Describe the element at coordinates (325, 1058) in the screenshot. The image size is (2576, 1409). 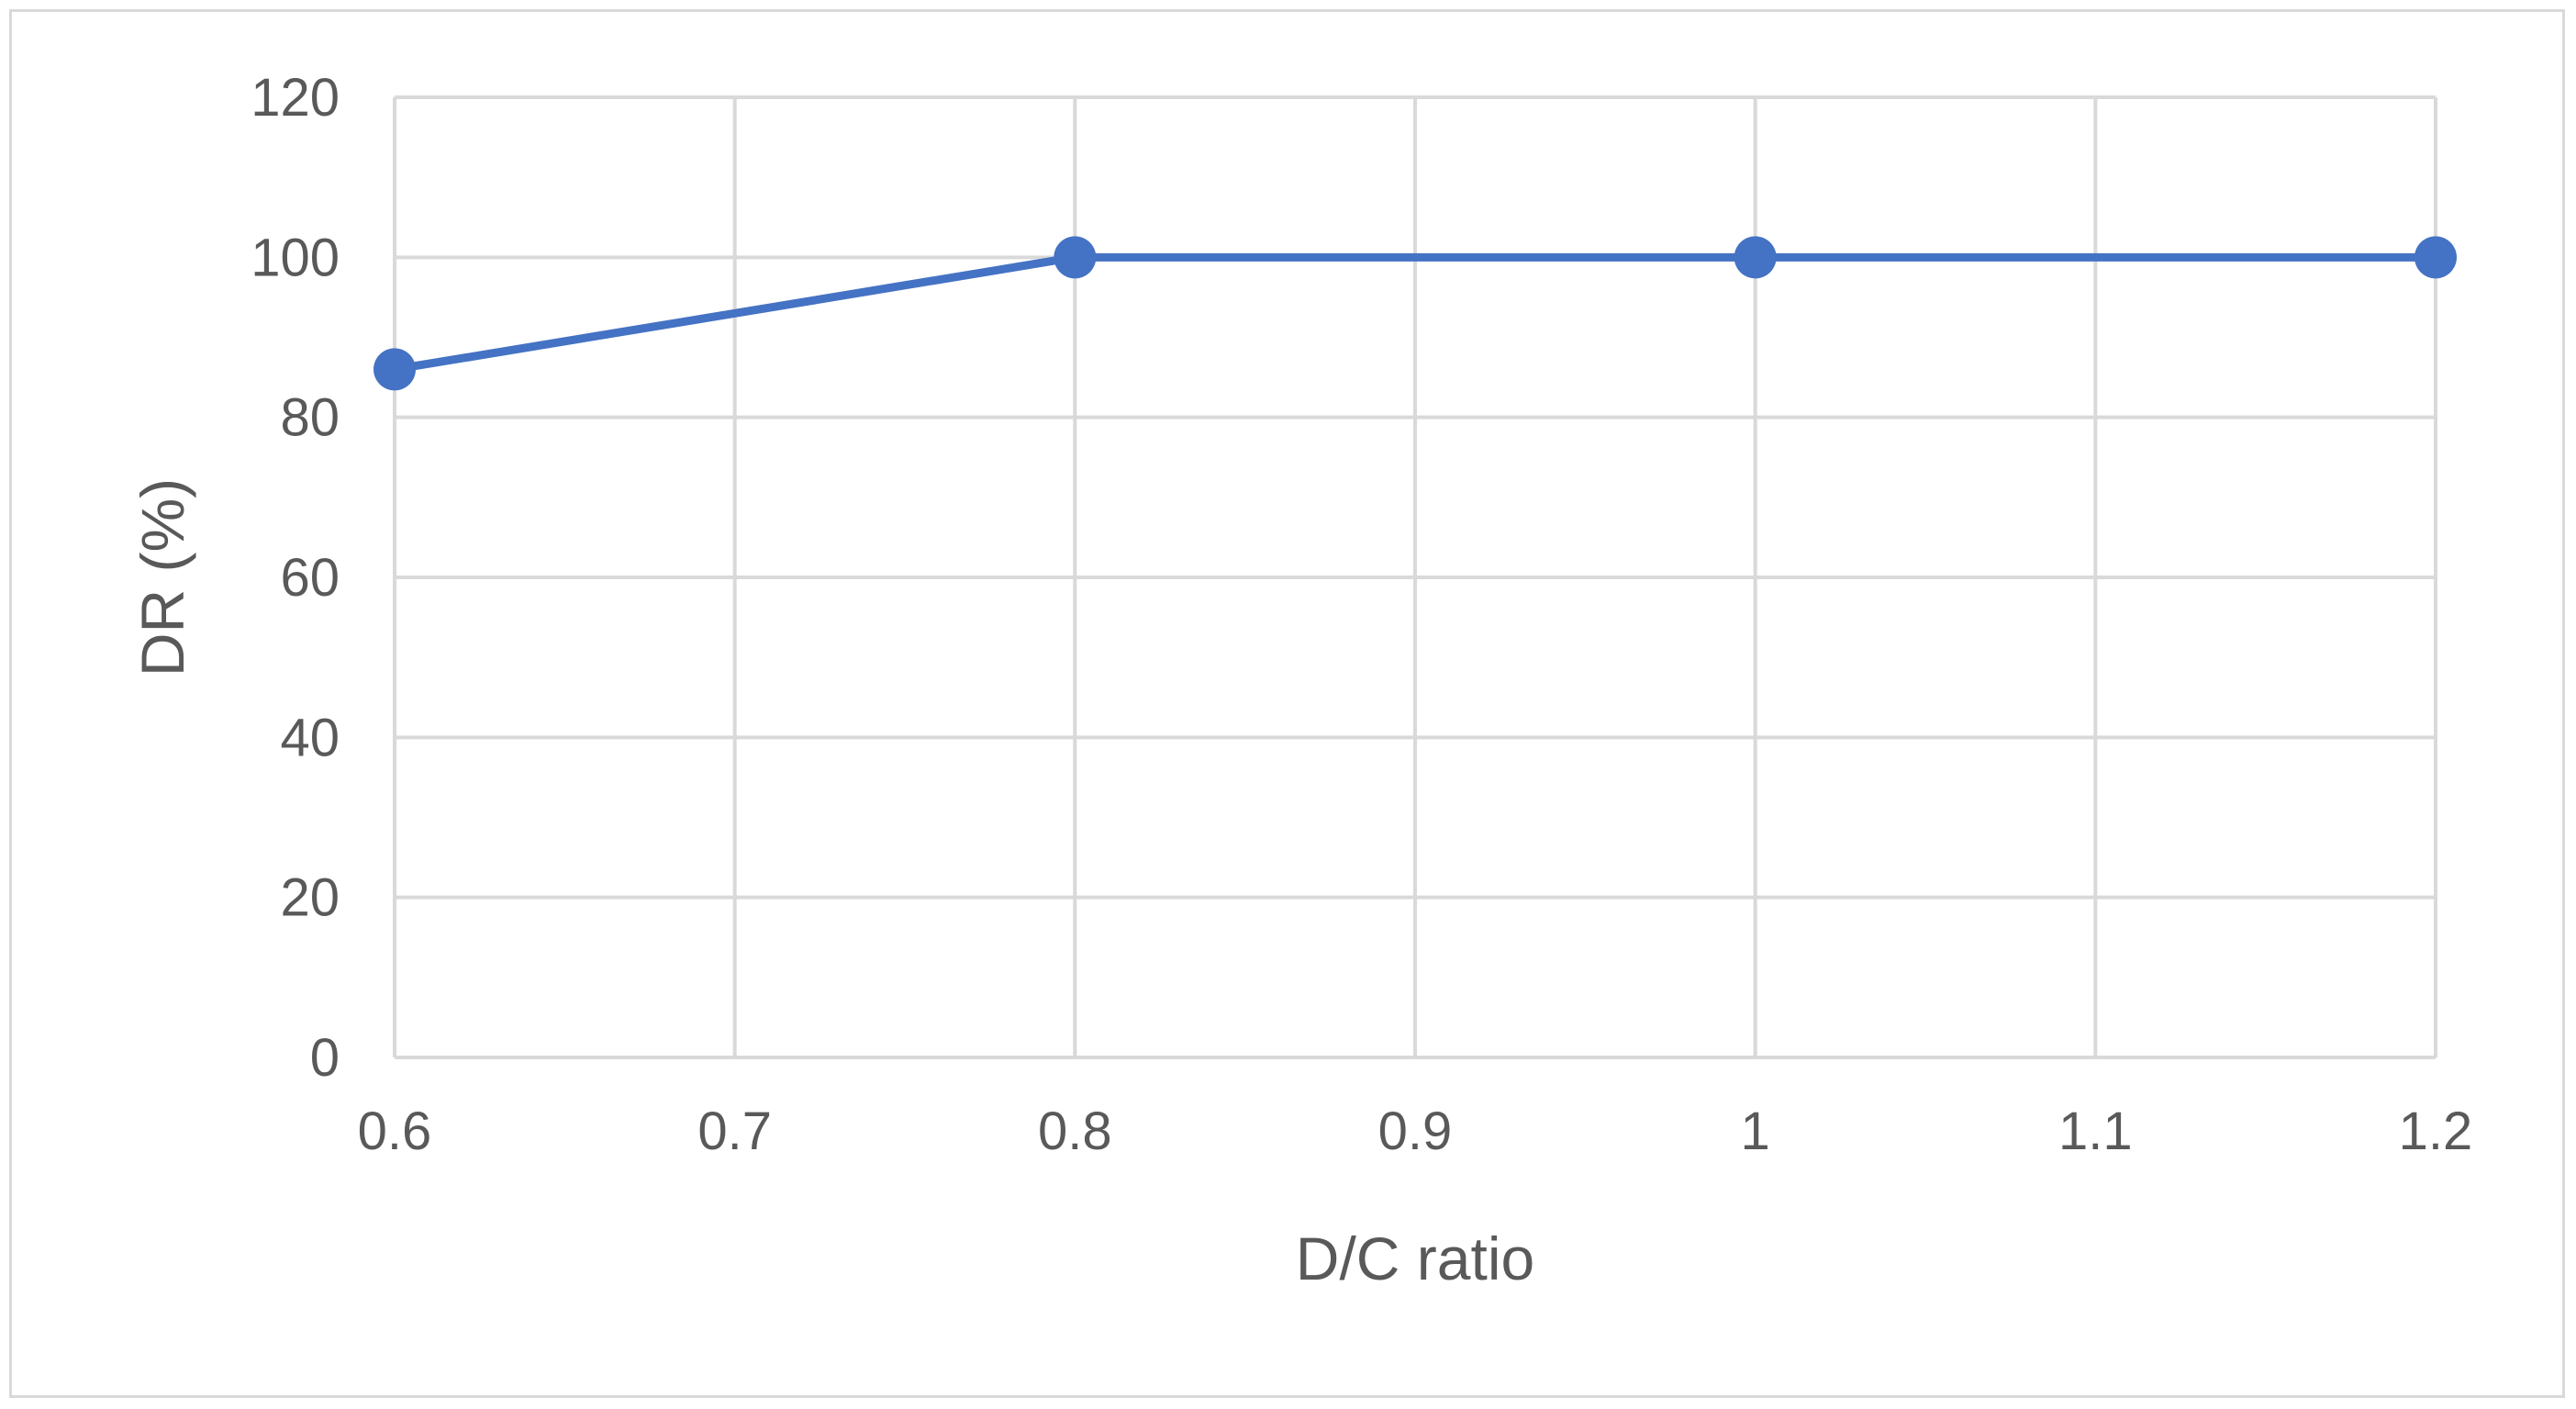
I see `y-tick-label: 0` at that location.